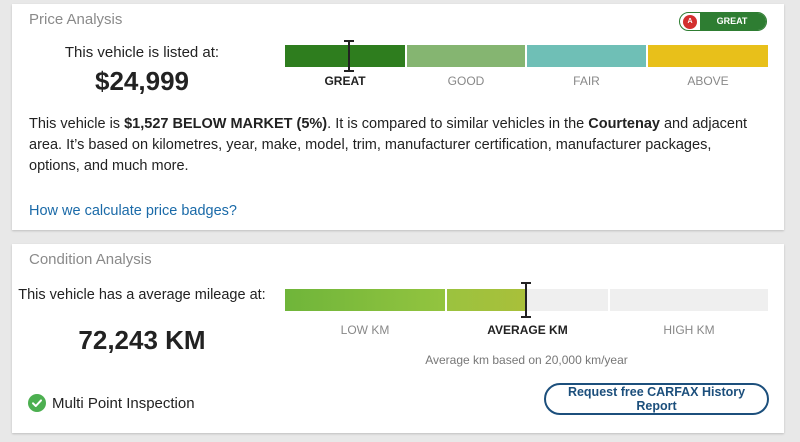 This screenshot has height=442, width=800. Describe the element at coordinates (349, 56) in the screenshot. I see `price-meter-marker` at that location.